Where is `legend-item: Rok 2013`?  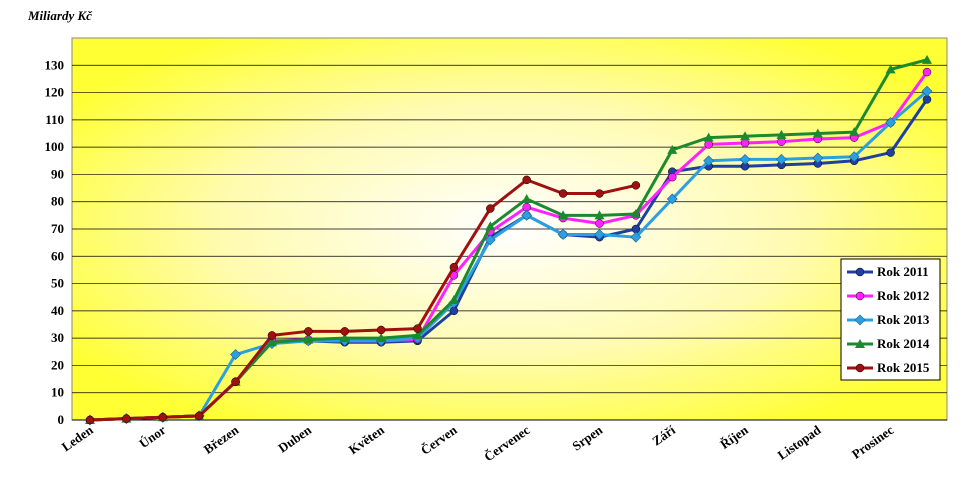 legend-item: Rok 2013 is located at coordinates (888, 319).